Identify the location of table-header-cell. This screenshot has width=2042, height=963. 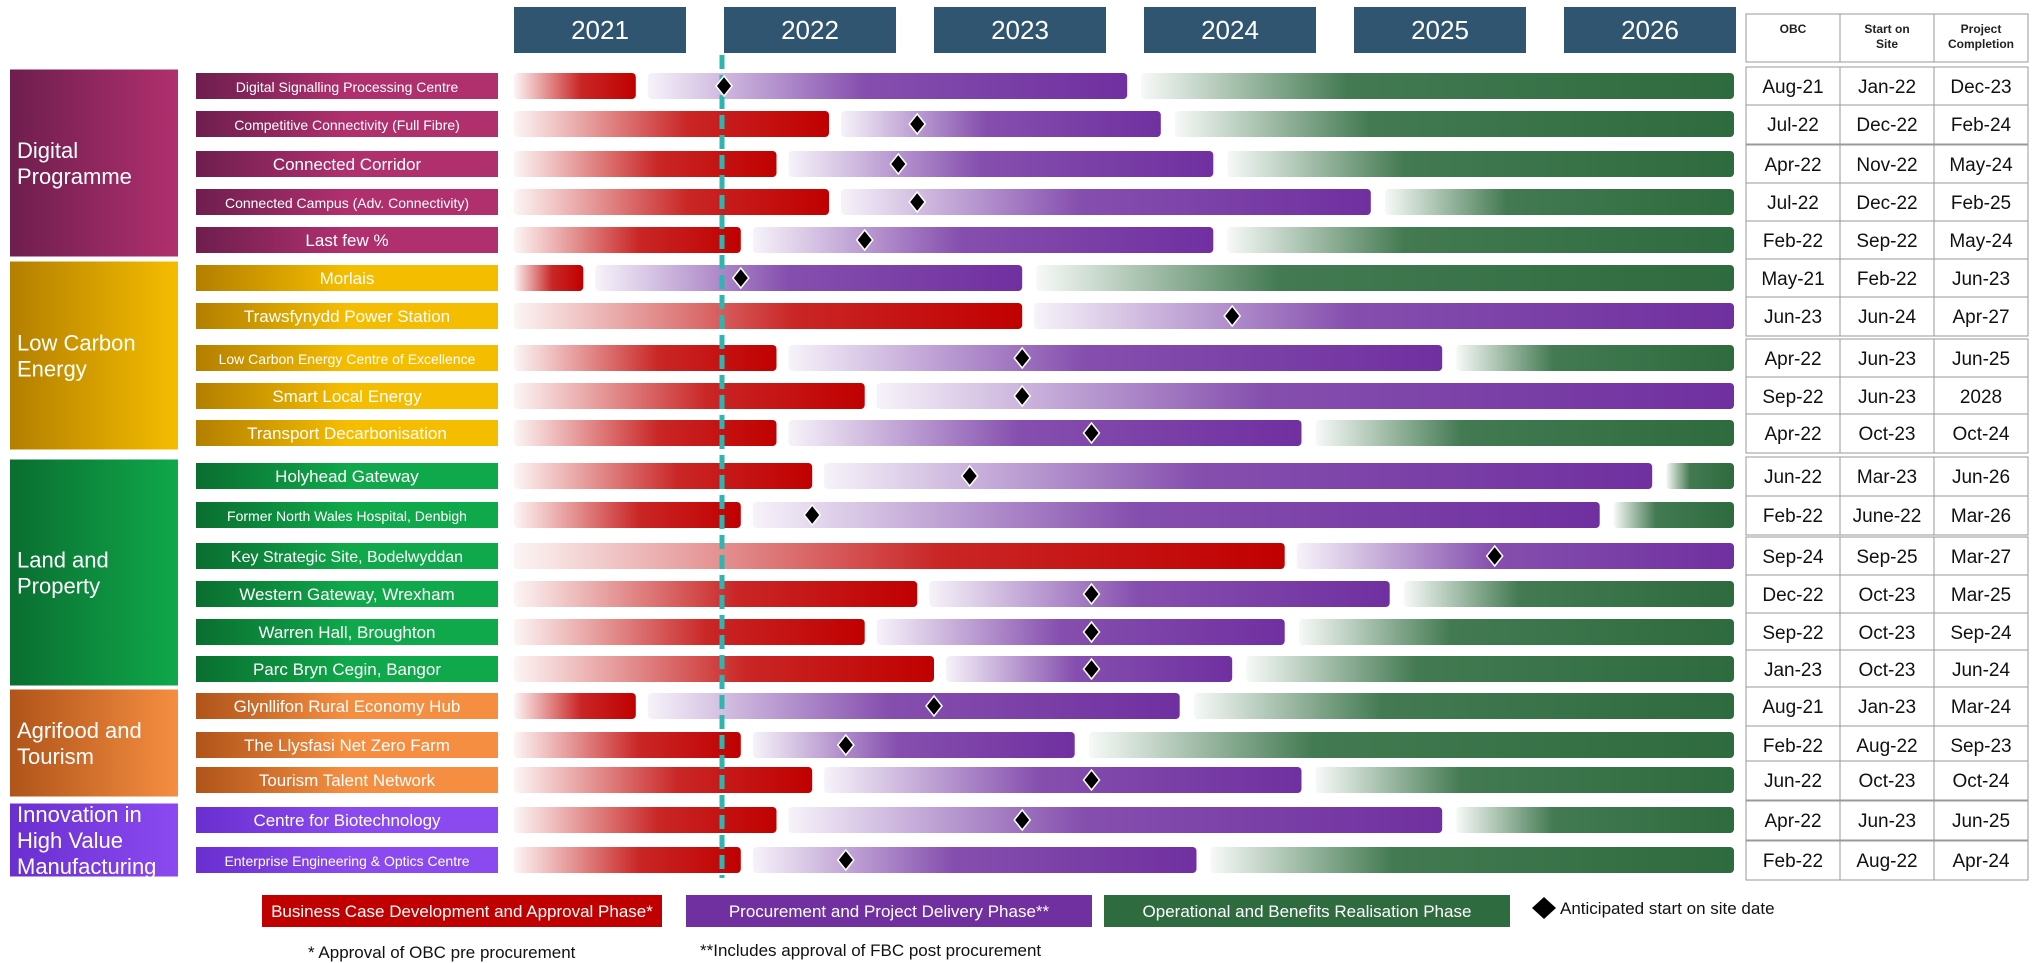
(1981, 38).